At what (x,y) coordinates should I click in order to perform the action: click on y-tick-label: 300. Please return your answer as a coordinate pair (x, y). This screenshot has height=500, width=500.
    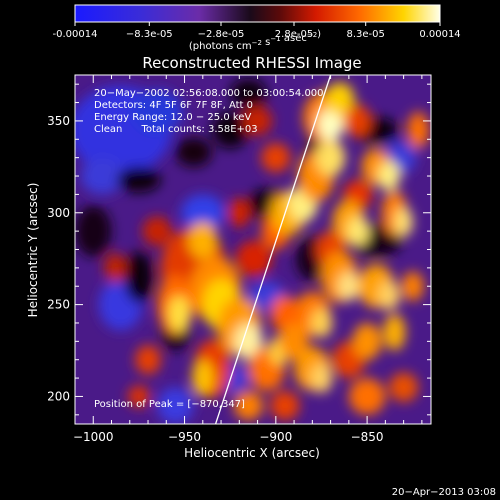
    Looking at the image, I should click on (58, 213).